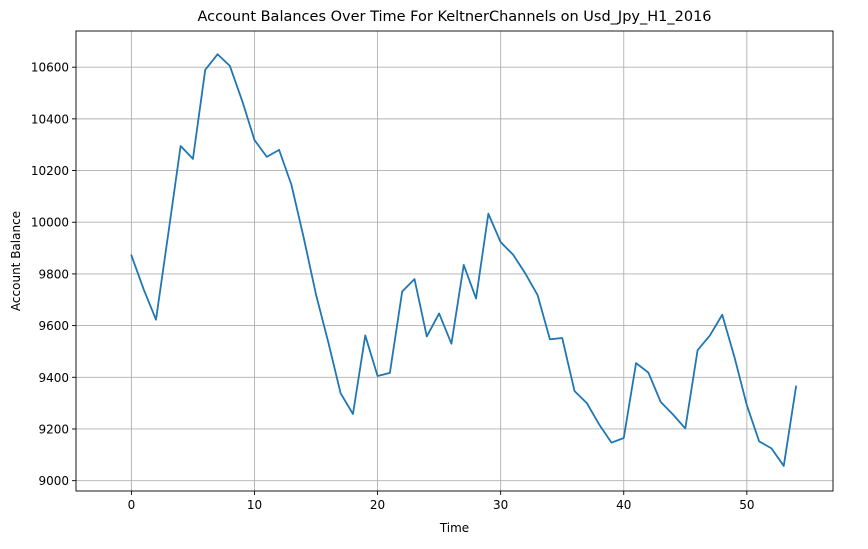 The height and width of the screenshot is (549, 868). Describe the element at coordinates (500, 505) in the screenshot. I see `x-tick-label: 30` at that location.